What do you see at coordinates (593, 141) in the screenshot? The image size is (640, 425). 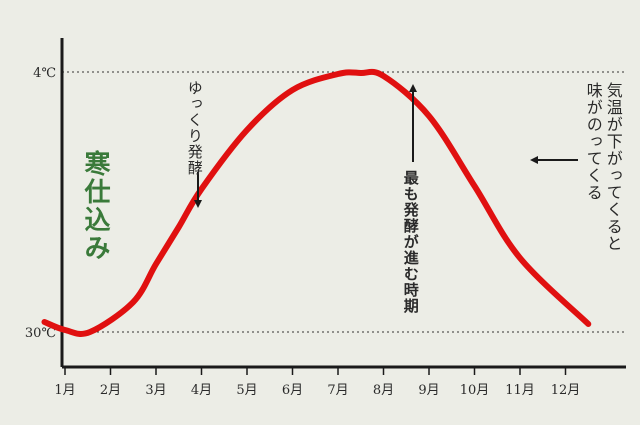 I see `cooling-label-line2: 味がのってくる` at bounding box center [593, 141].